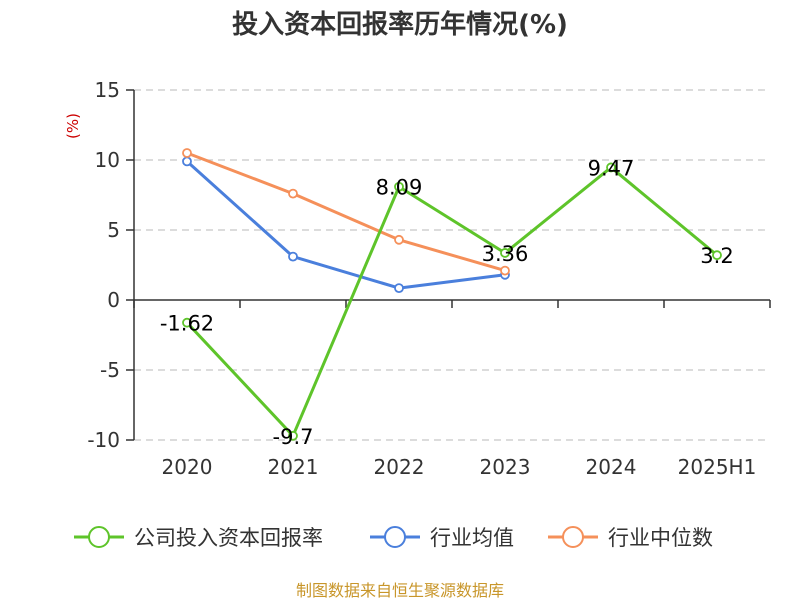 The height and width of the screenshot is (600, 800). Describe the element at coordinates (113, 300) in the screenshot. I see `y-tick-label: 0` at that location.